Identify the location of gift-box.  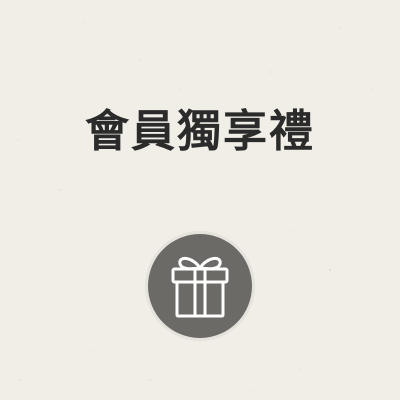
(200, 299).